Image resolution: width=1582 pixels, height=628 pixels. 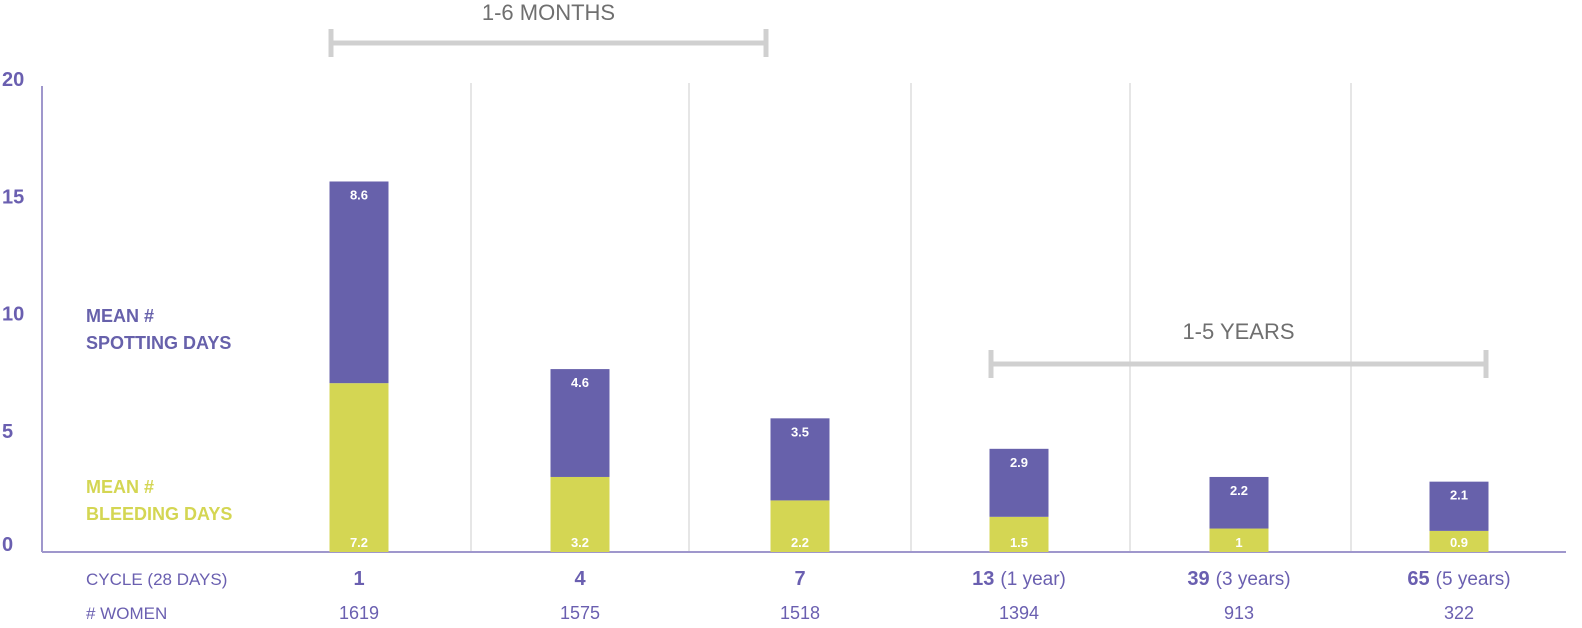 I want to click on cycle-row-label: CYCLE (28 DAYS), so click(x=156, y=579).